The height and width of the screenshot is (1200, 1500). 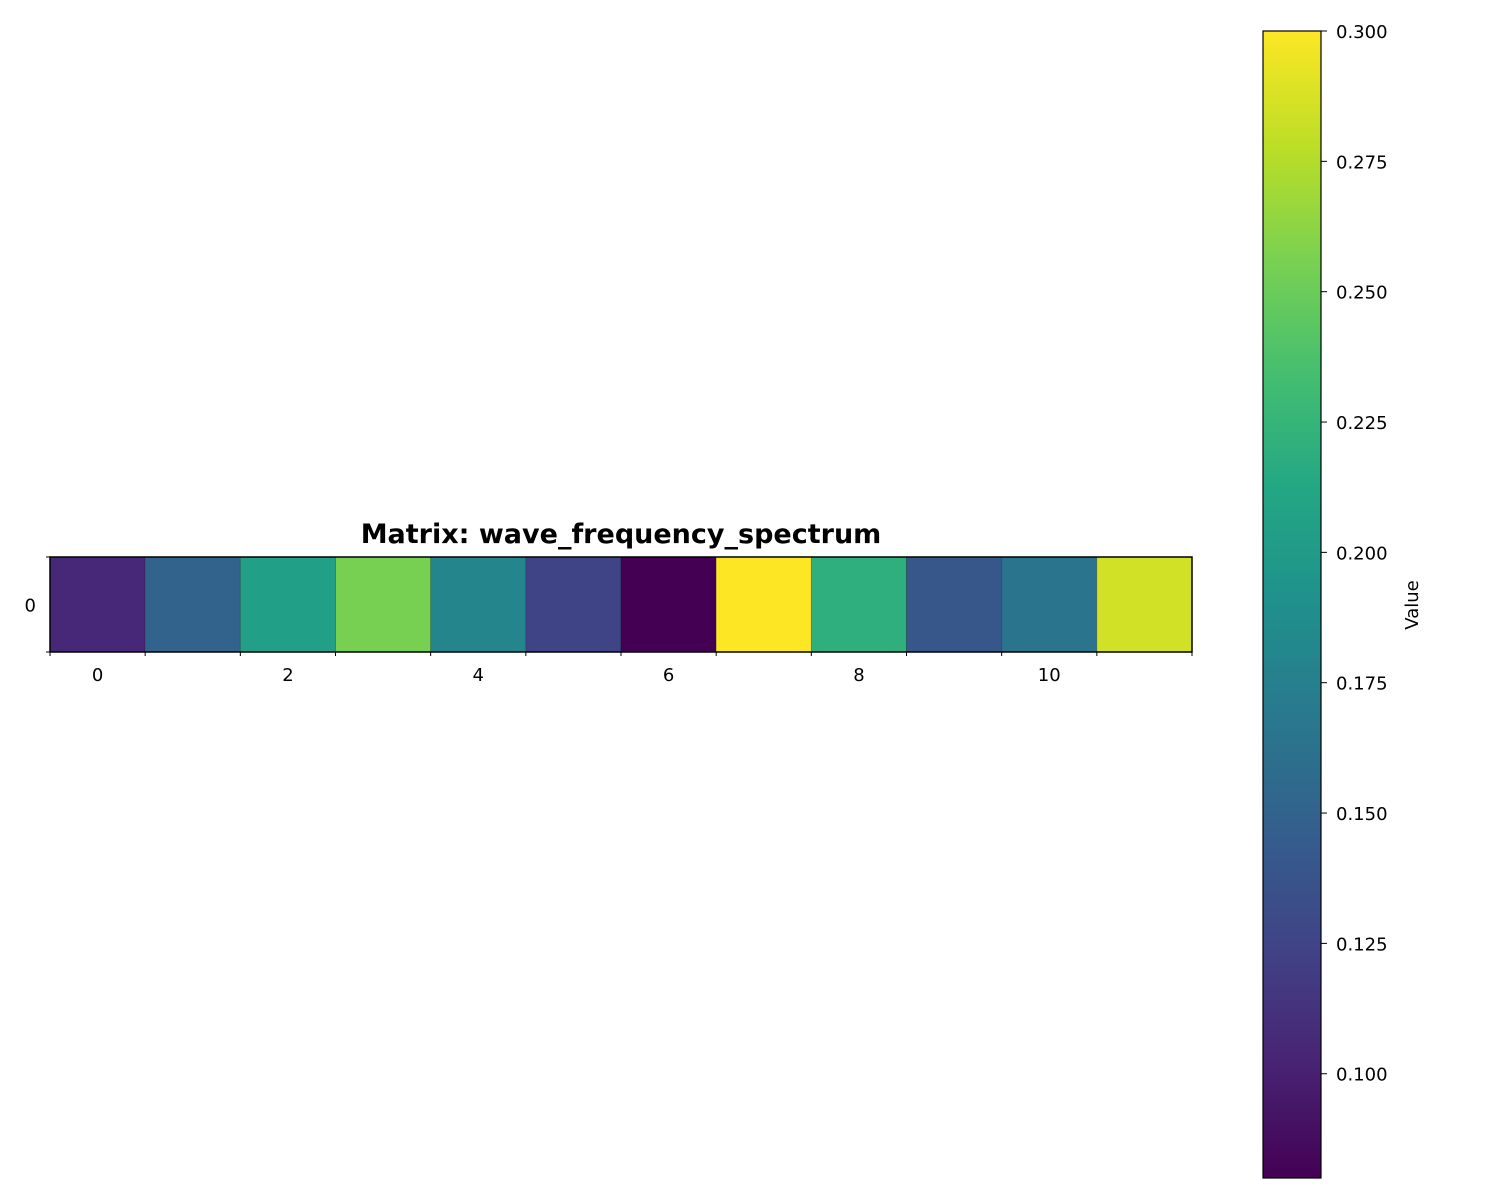 I want to click on heatmap-cells, so click(x=621, y=604).